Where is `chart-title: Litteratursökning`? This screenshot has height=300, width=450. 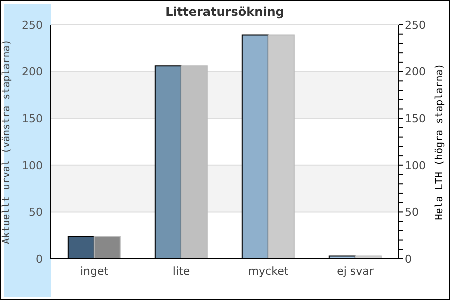
chart-title: Litteratursökning is located at coordinates (225, 12).